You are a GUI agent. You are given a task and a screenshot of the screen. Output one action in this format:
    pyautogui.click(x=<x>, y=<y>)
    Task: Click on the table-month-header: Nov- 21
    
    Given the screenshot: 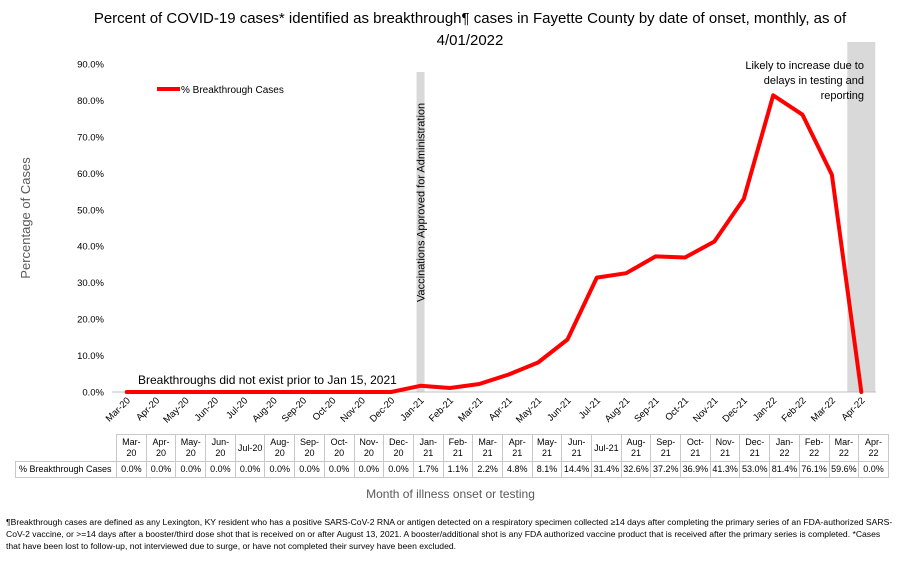 What is the action you would take?
    pyautogui.click(x=725, y=448)
    